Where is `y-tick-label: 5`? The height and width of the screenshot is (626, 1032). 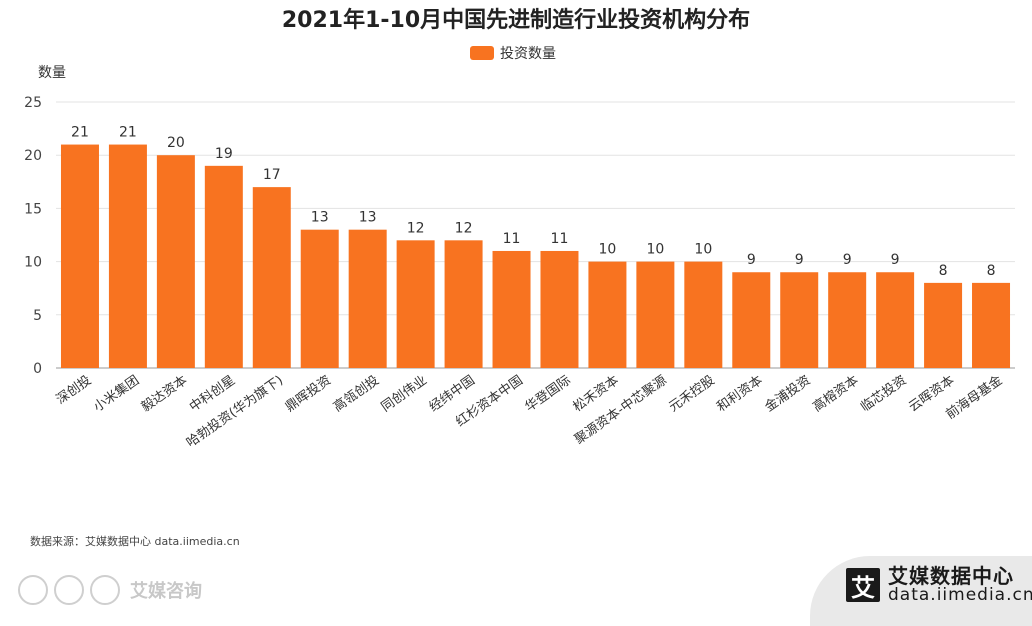
y-tick-label: 5 is located at coordinates (37, 316).